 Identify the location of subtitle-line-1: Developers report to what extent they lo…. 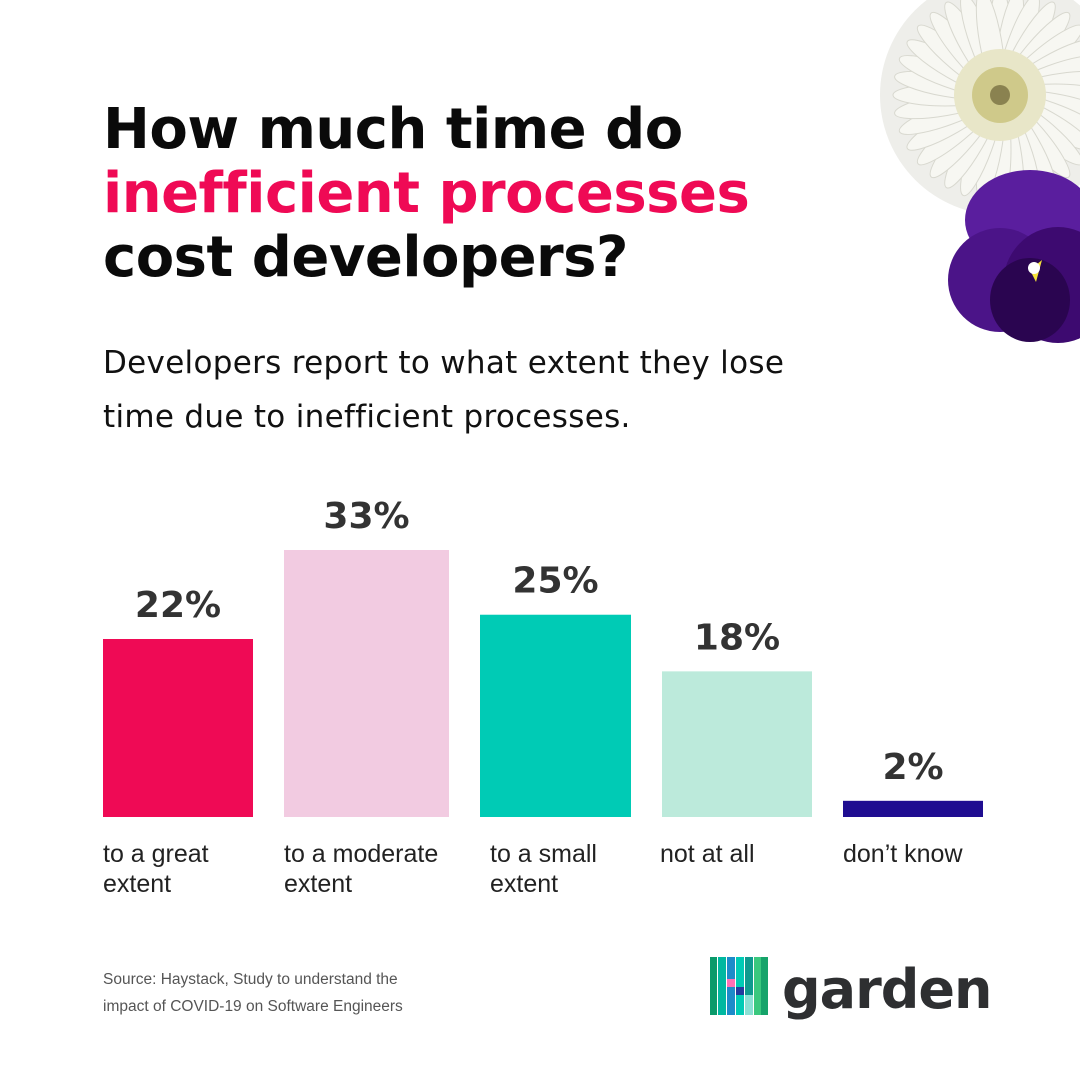
(444, 363).